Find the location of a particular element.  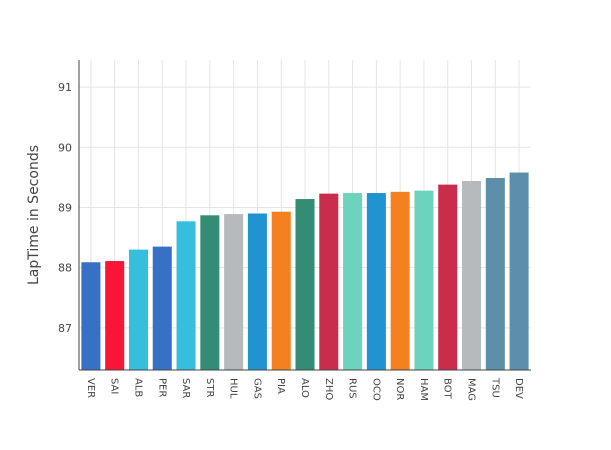

bar-mag is located at coordinates (472, 275).